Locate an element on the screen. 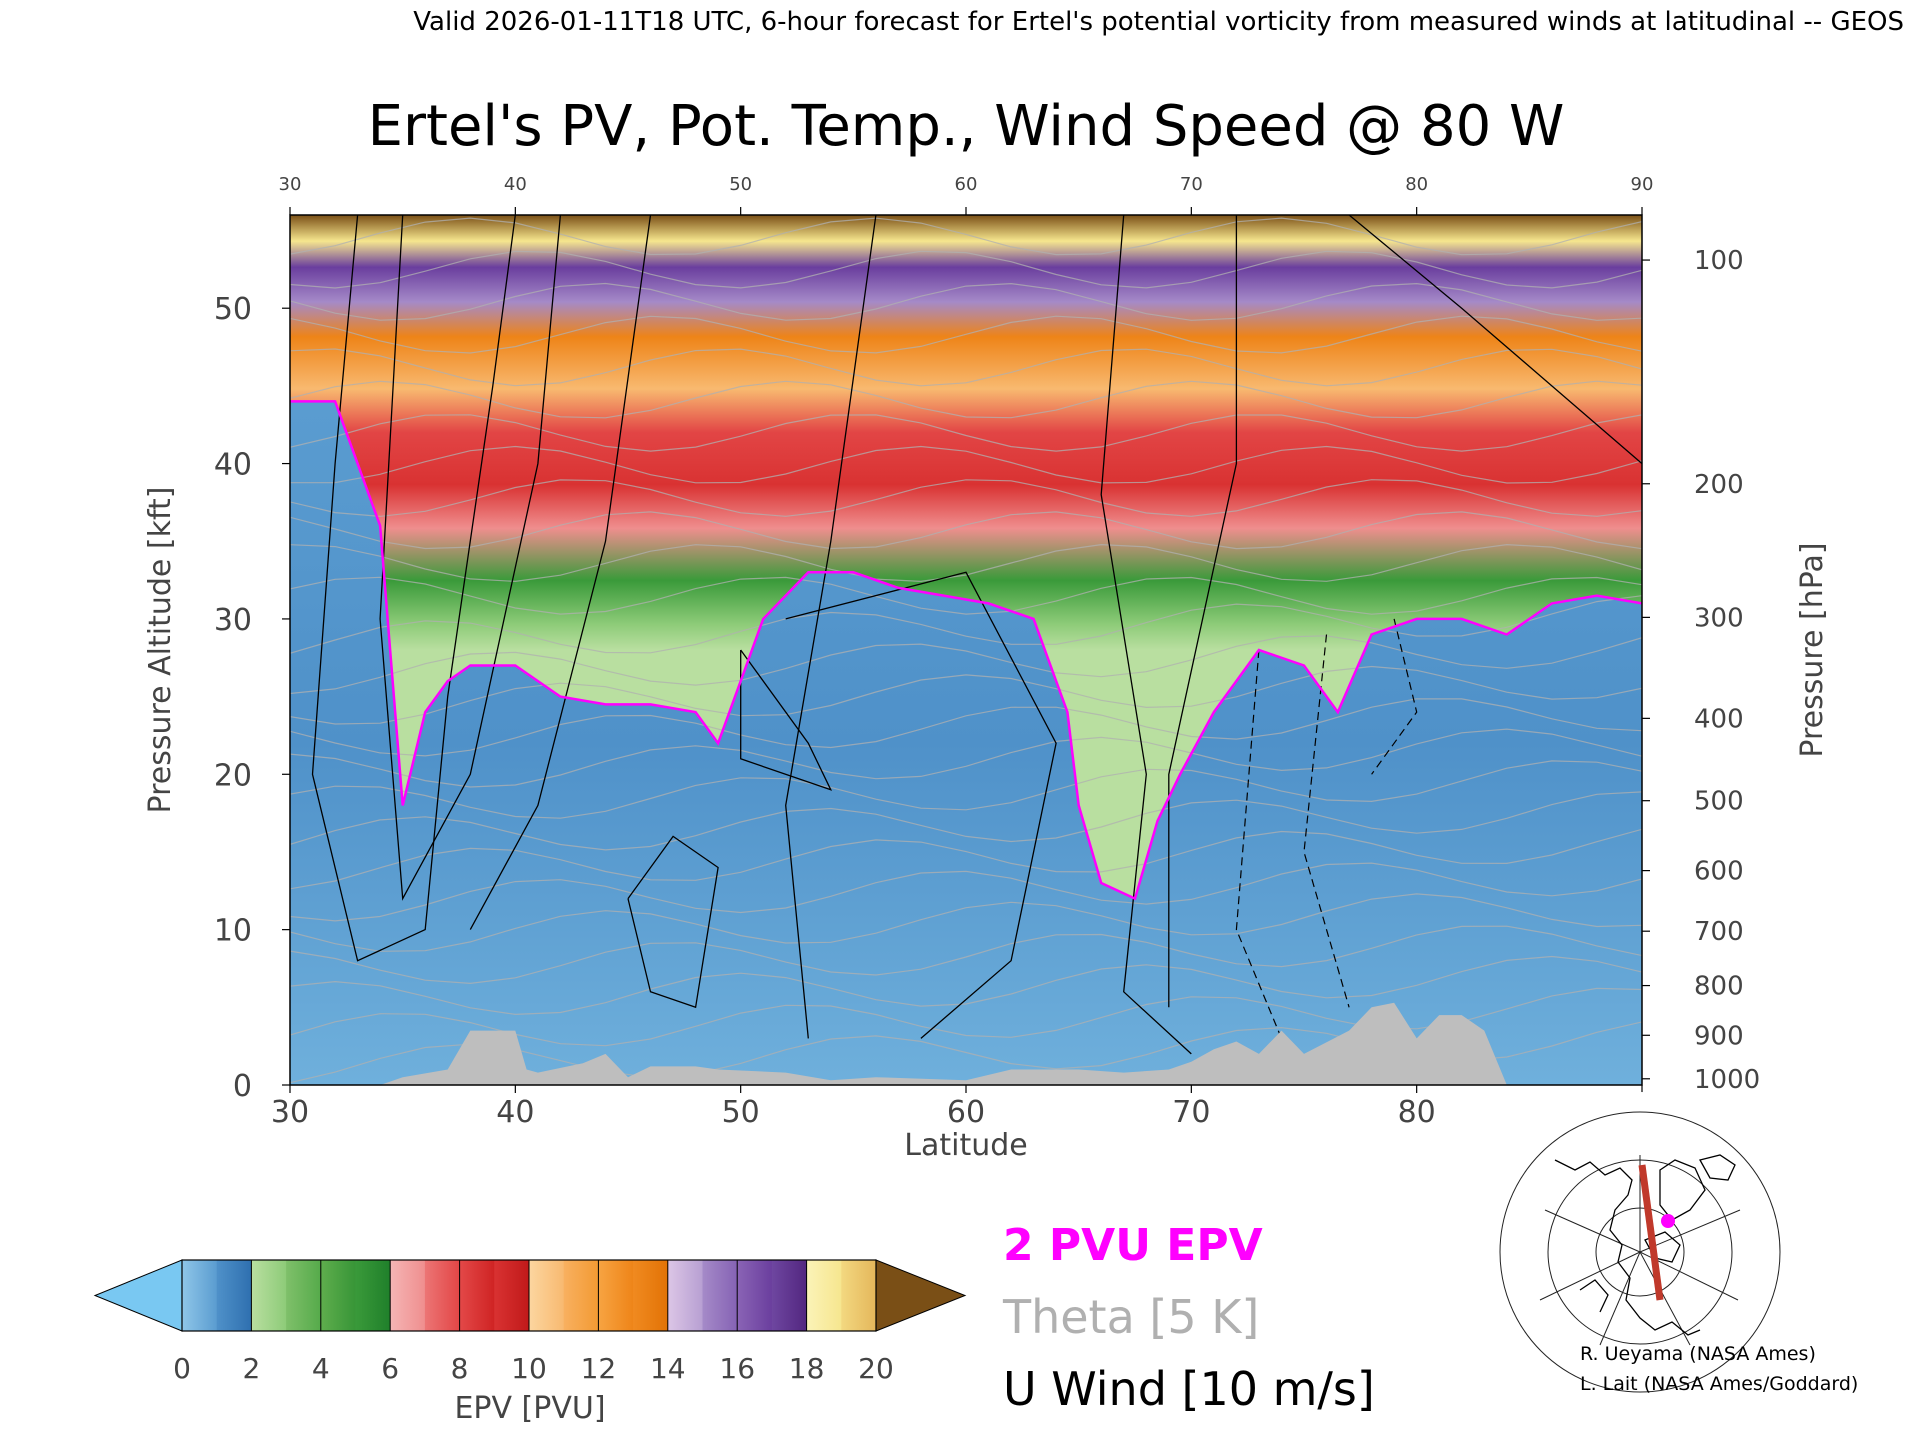 The image size is (1920, 1440). x-tick-label-top: 70 is located at coordinates (1191, 184).